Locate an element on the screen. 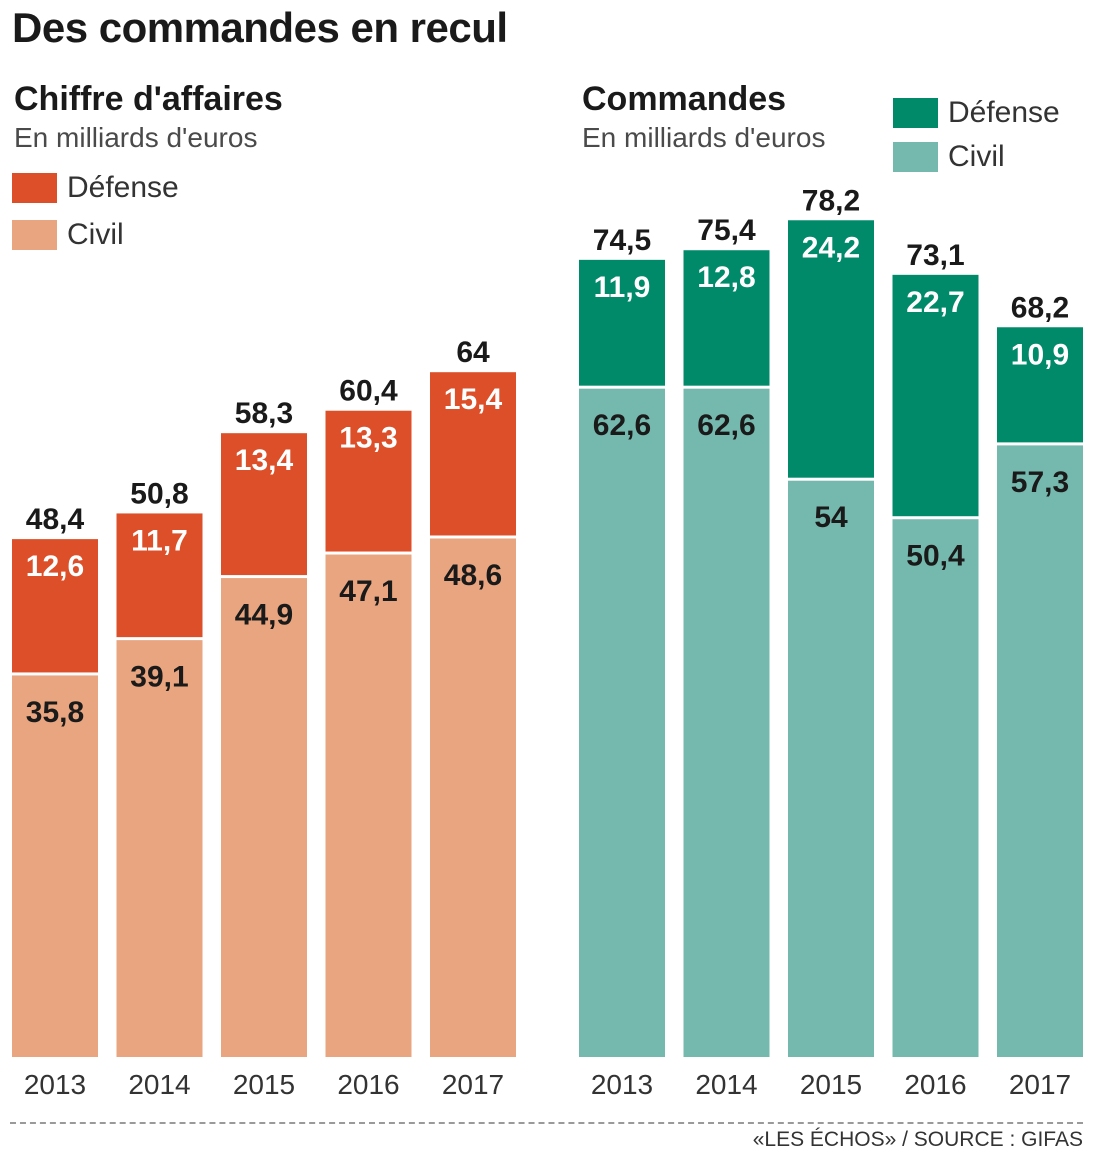 Image resolution: width=1093 pixels, height=1160 pixels. main-title: Des commandes en recul is located at coordinates (260, 27).